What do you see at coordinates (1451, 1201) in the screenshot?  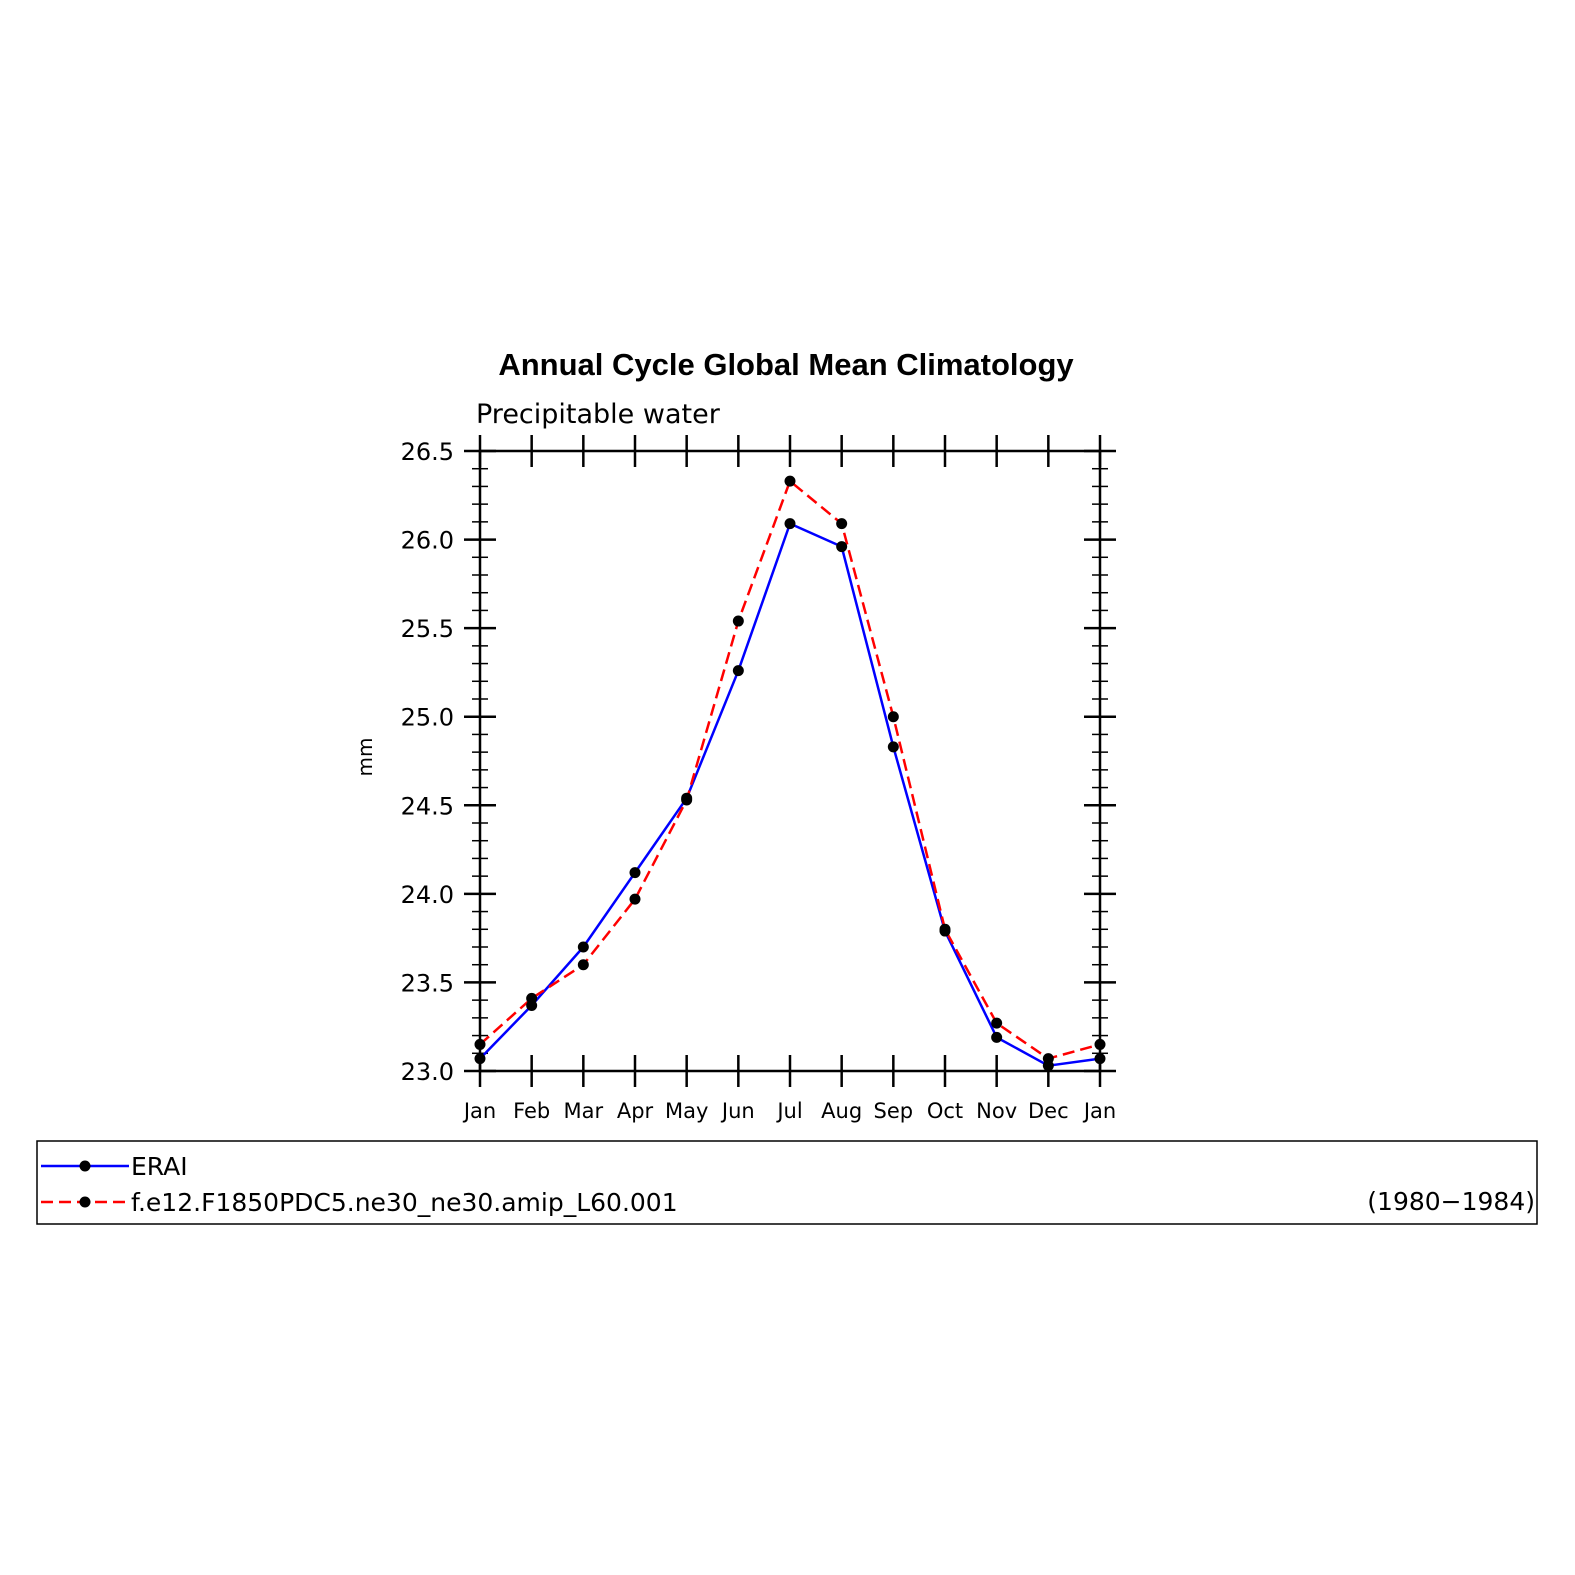 I see `legend-period-note: (1980−1984)` at bounding box center [1451, 1201].